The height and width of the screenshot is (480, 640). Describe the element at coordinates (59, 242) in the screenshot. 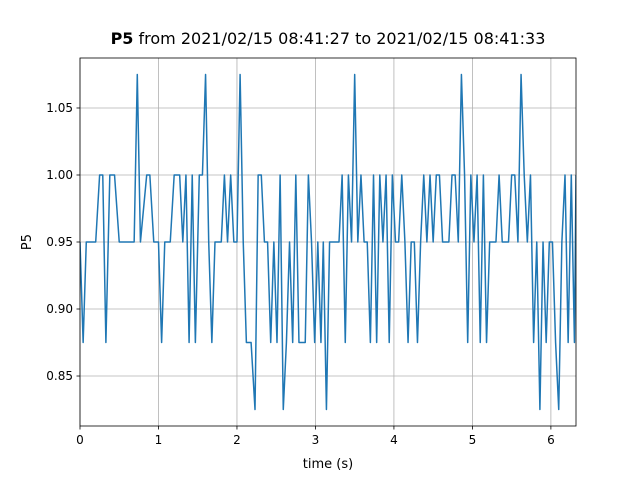

I see `y-tick-label: 0.95` at that location.